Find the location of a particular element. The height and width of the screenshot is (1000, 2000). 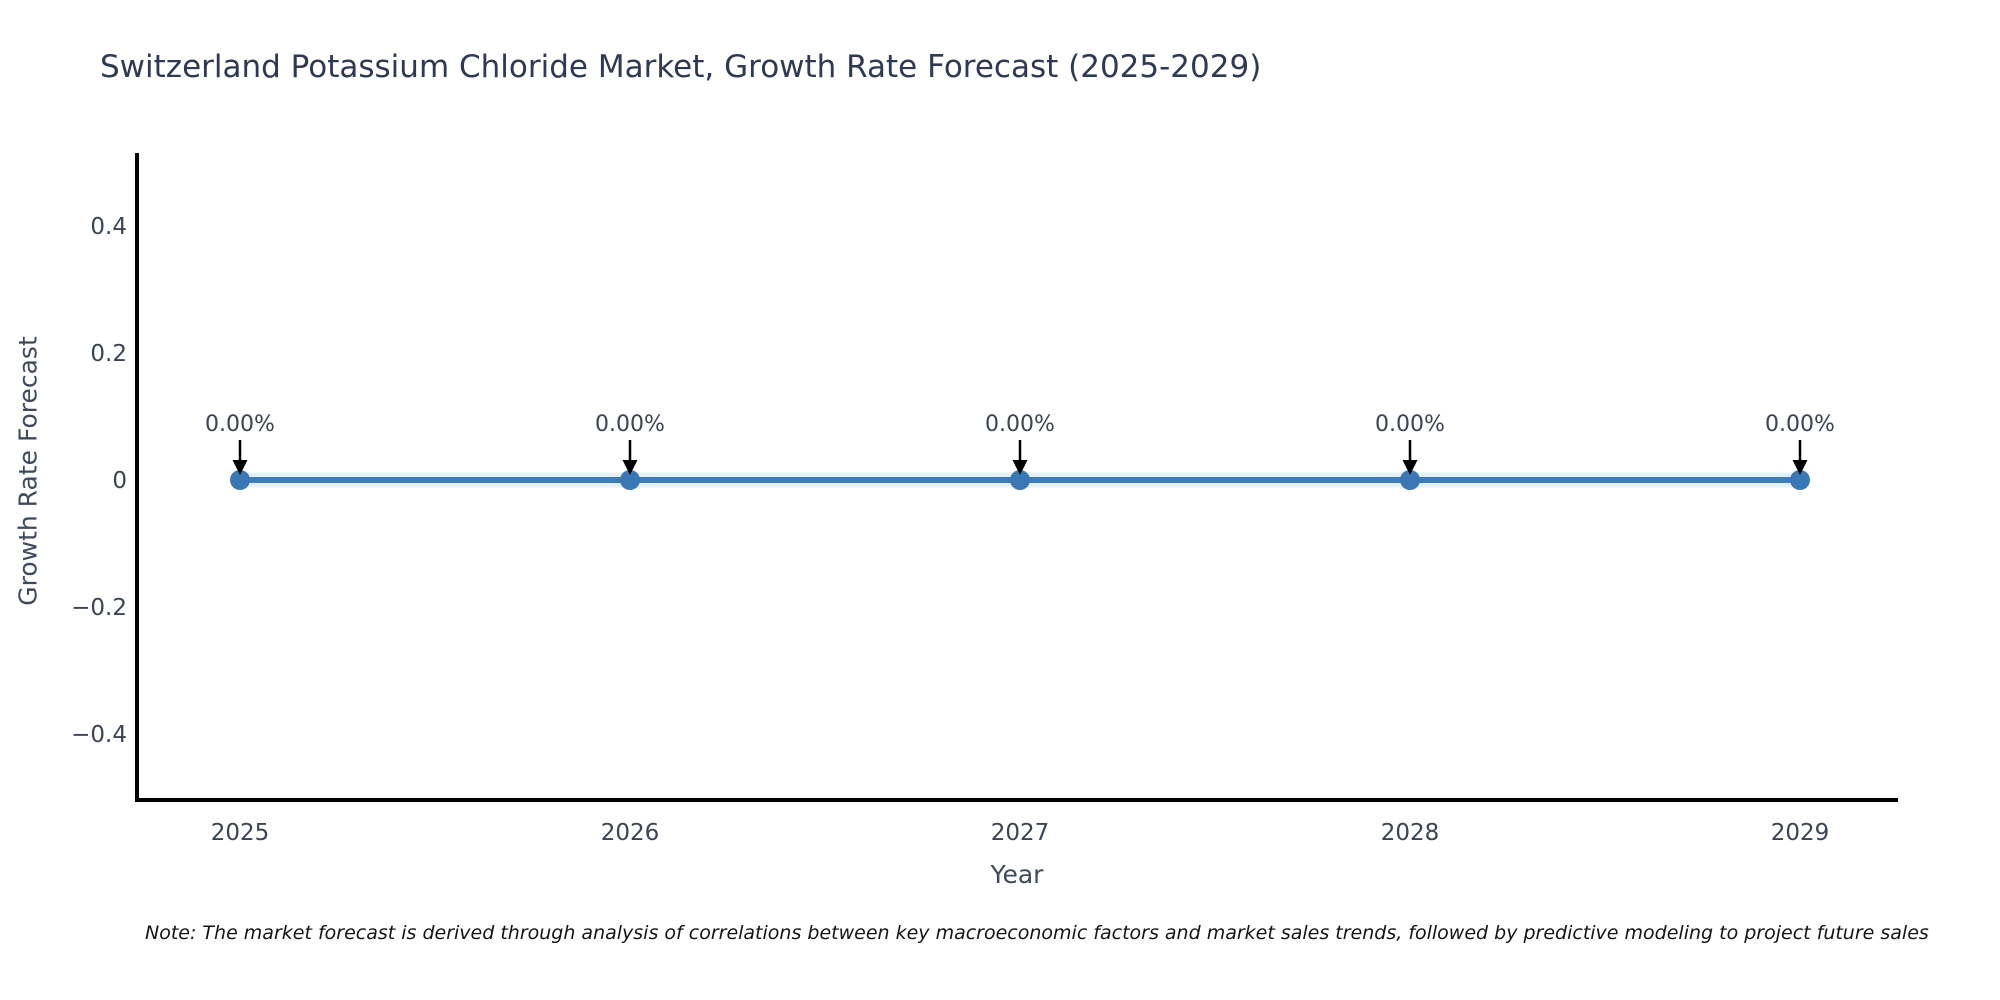

y-tick-label: −0.4 is located at coordinates (99, 735).